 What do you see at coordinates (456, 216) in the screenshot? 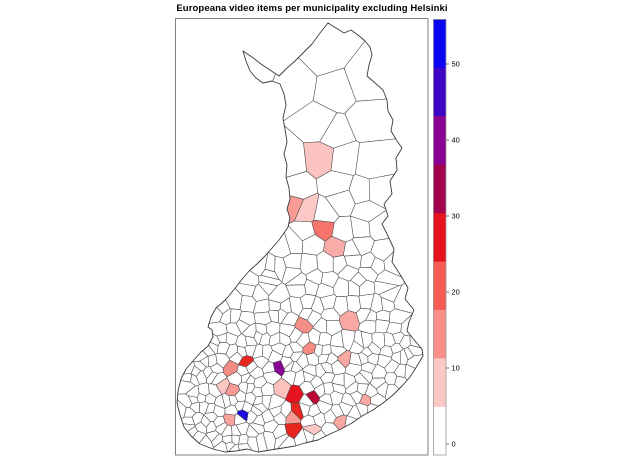
I see `legend-tick-label: 30` at bounding box center [456, 216].